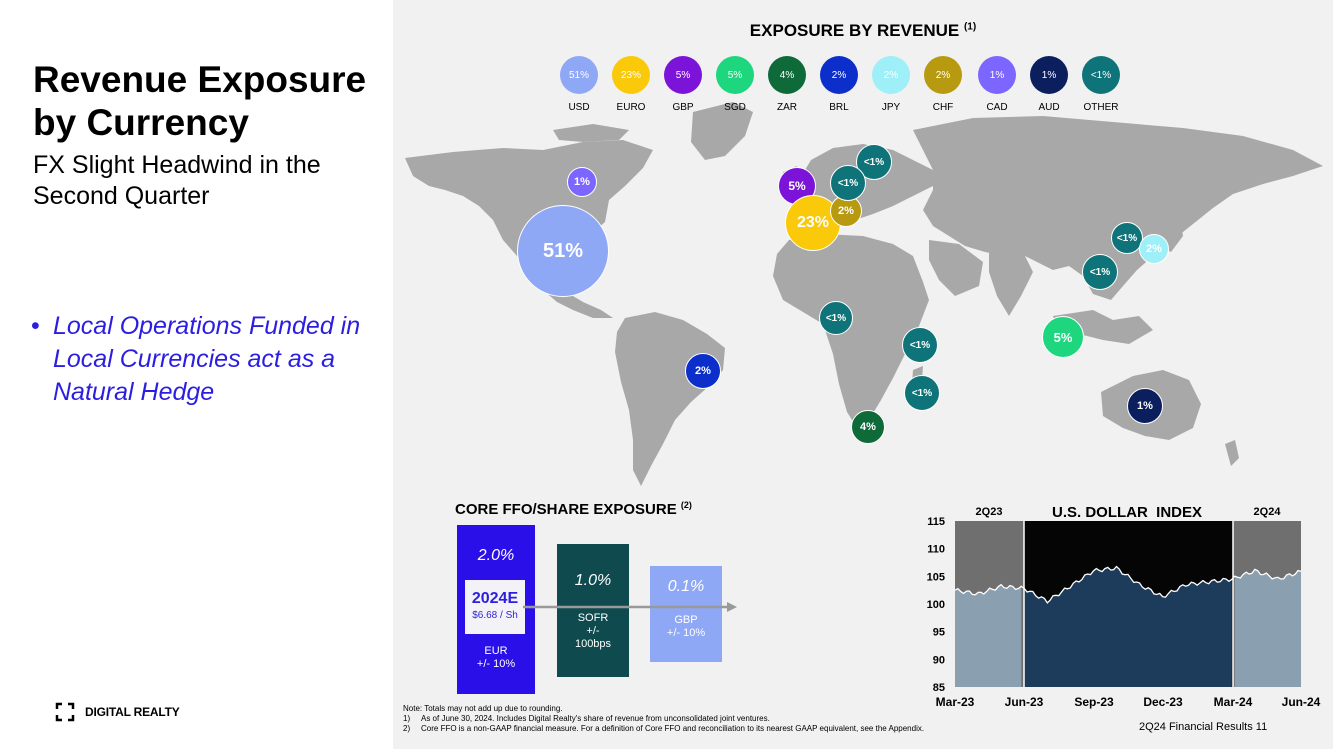 This screenshot has height=749, width=1333. I want to click on exposure-title: EXPOSURE BY REVENUE (1), so click(863, 31).